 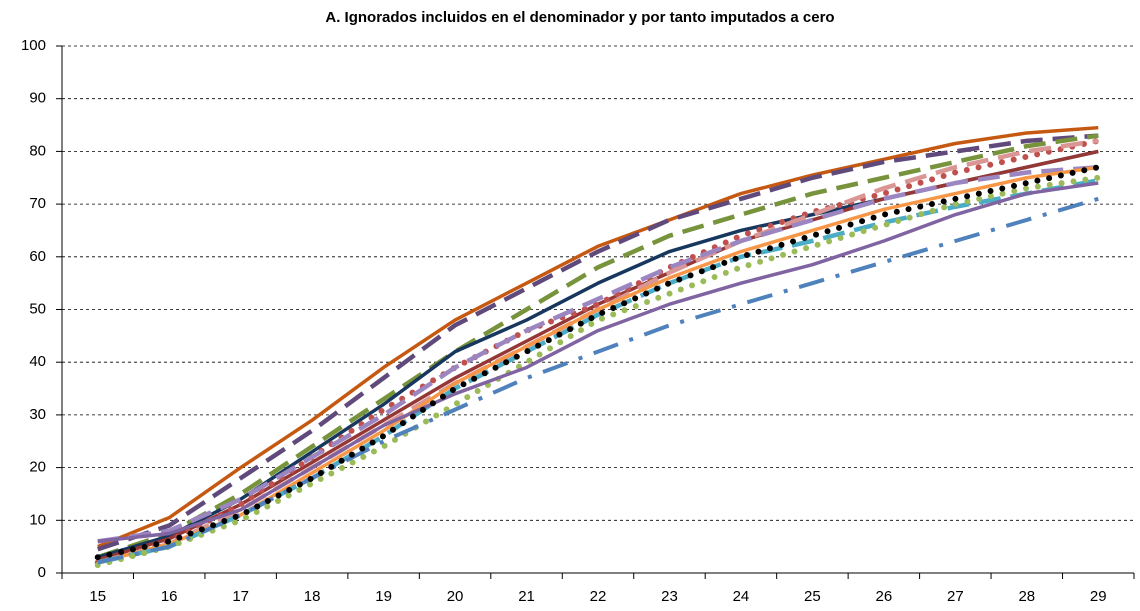 I want to click on y-tick-label: 80, so click(x=37, y=150).